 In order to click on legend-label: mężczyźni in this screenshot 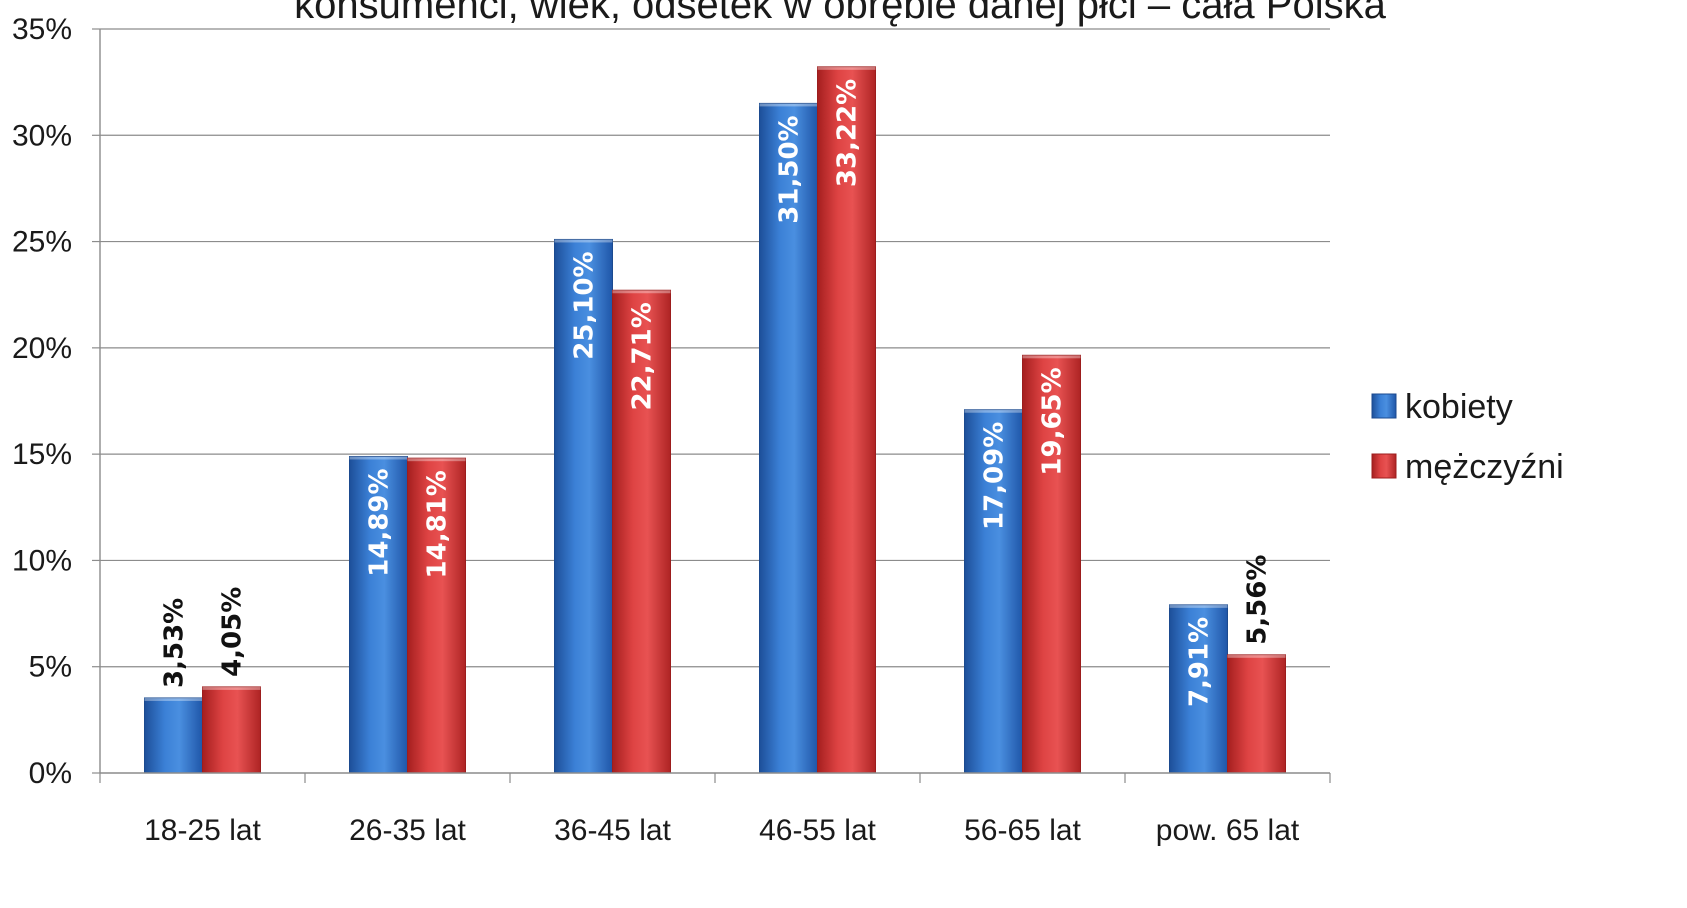, I will do `click(1484, 467)`.